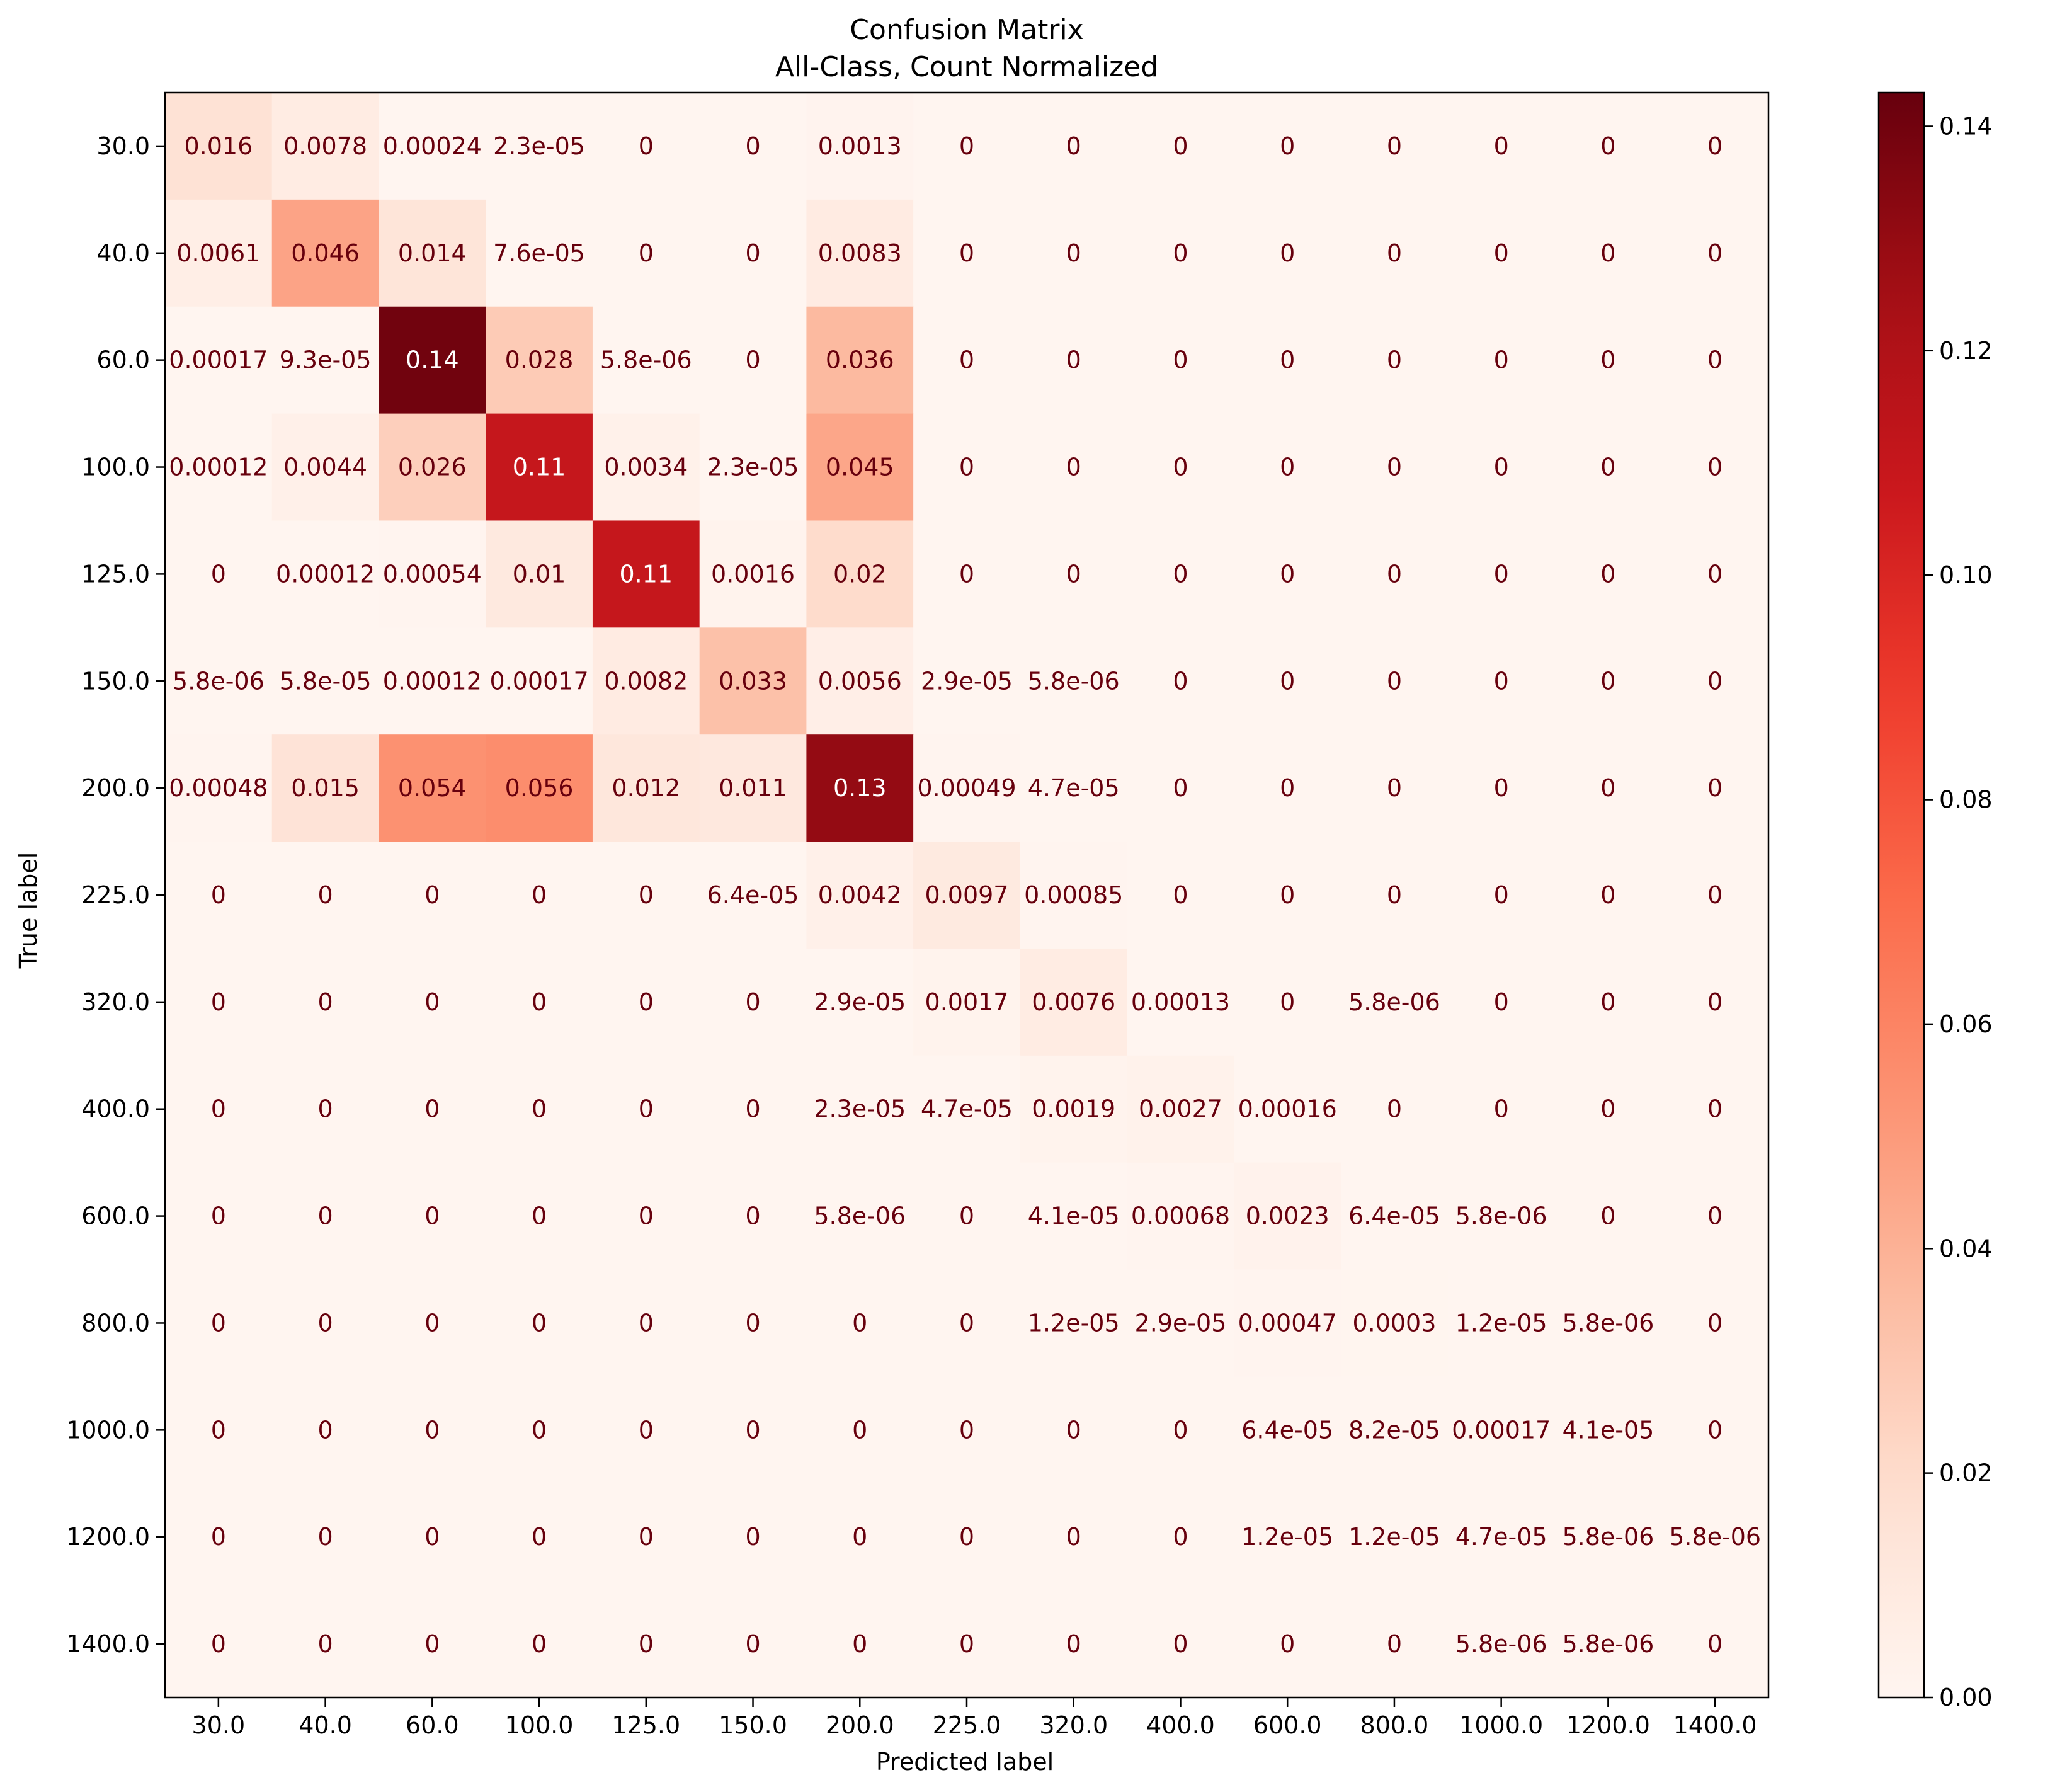 The height and width of the screenshot is (1792, 2050). What do you see at coordinates (1394, 1216) in the screenshot?
I see `cell-value-label: 6.4e-05` at bounding box center [1394, 1216].